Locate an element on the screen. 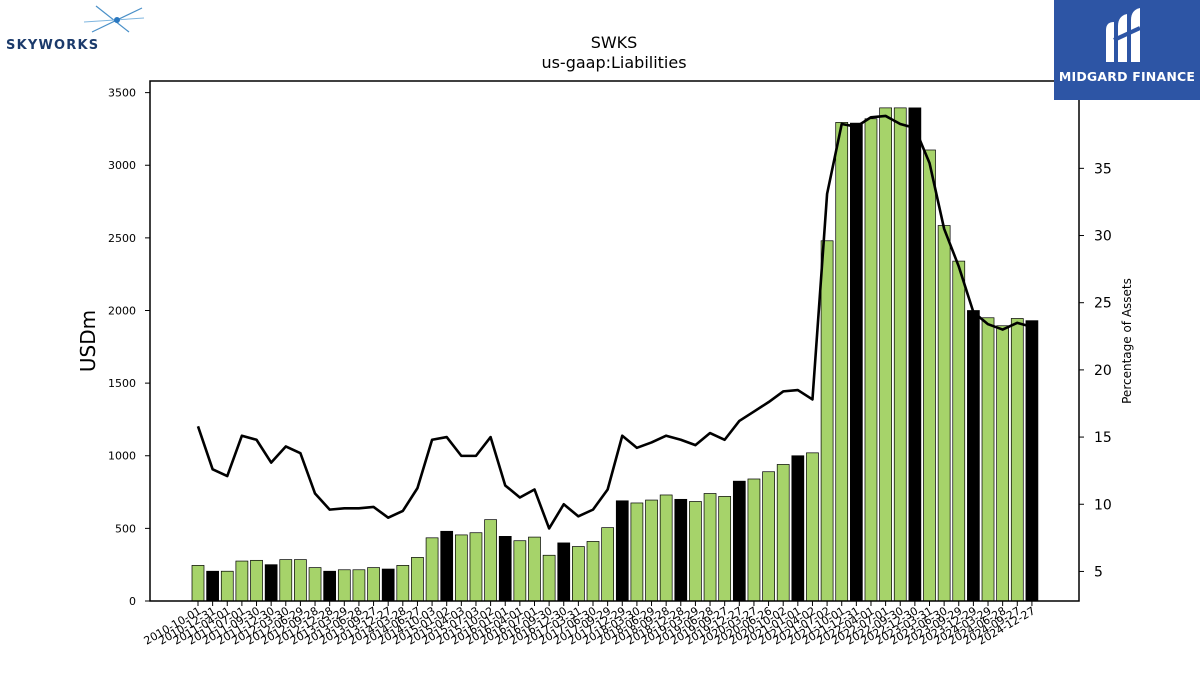  skyworks-logo-text: SKYWORKS is located at coordinates (53, 45).